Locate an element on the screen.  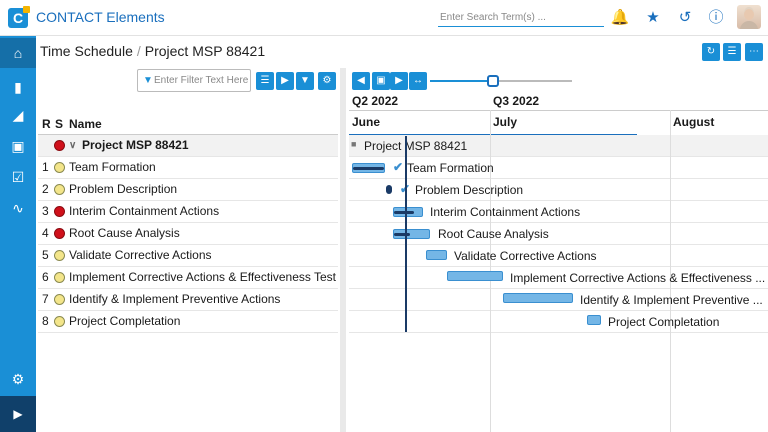
table-row: 7 Identify & Implement Preventive Actions is located at coordinates (188, 300).